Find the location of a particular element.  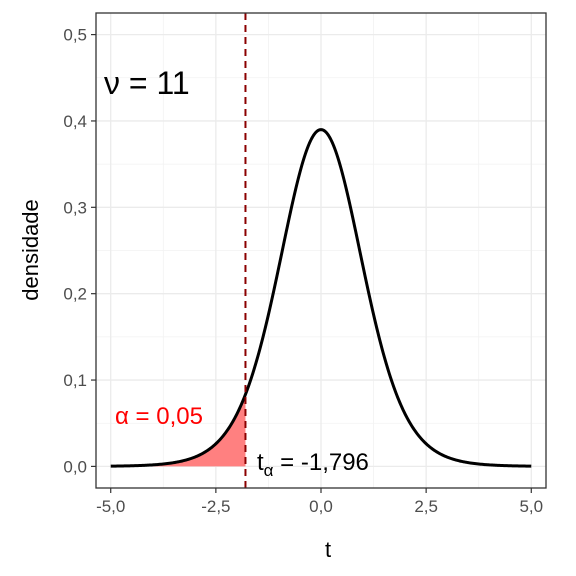

alpha-value: = 0,05 is located at coordinates (166, 416).